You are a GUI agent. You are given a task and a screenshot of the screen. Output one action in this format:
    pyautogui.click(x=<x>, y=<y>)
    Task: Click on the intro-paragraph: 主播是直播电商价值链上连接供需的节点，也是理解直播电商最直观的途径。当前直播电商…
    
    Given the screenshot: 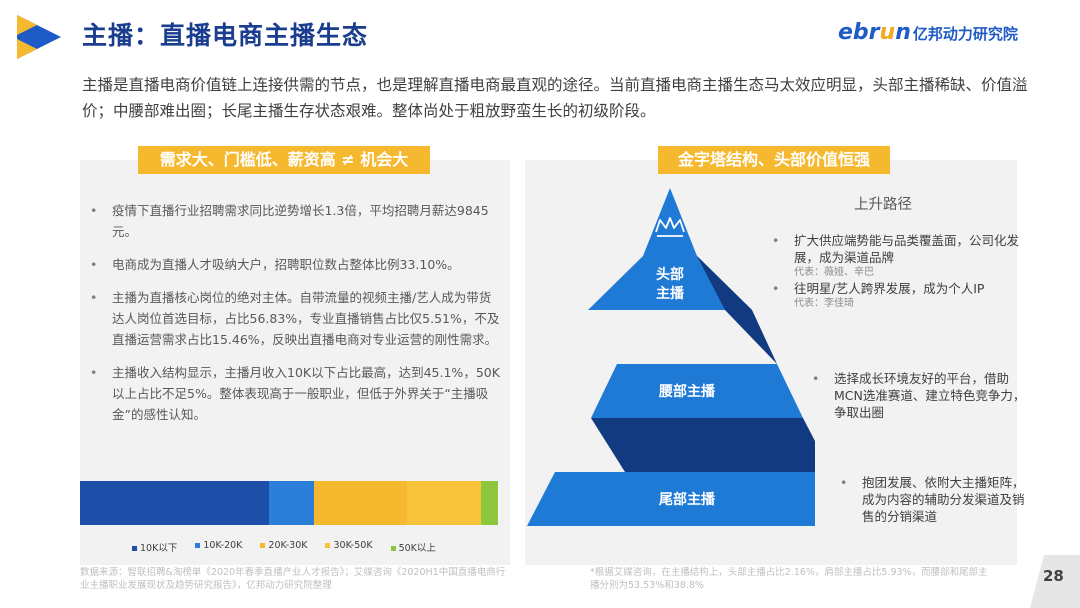 What is the action you would take?
    pyautogui.click(x=555, y=98)
    